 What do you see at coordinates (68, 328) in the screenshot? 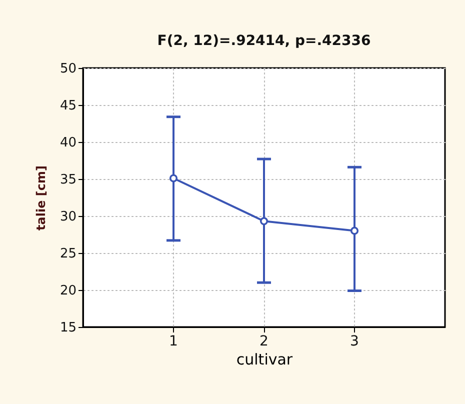
I see `y-tick-label: 15` at bounding box center [68, 328].